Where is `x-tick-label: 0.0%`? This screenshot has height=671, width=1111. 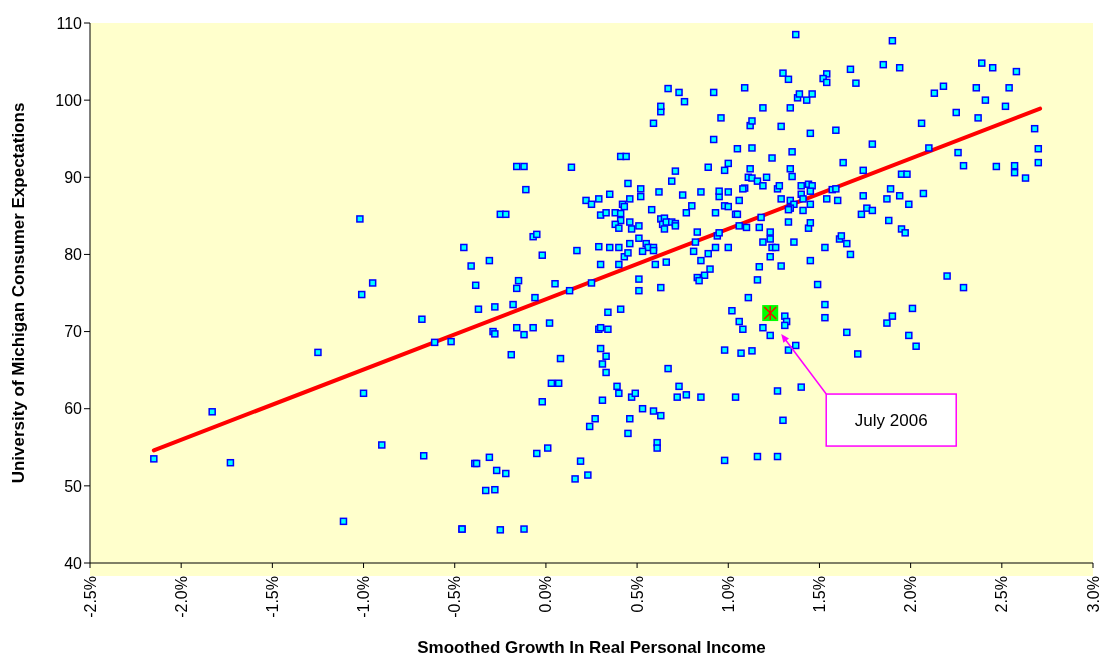
x-tick-label: 0.0% is located at coordinates (546, 594).